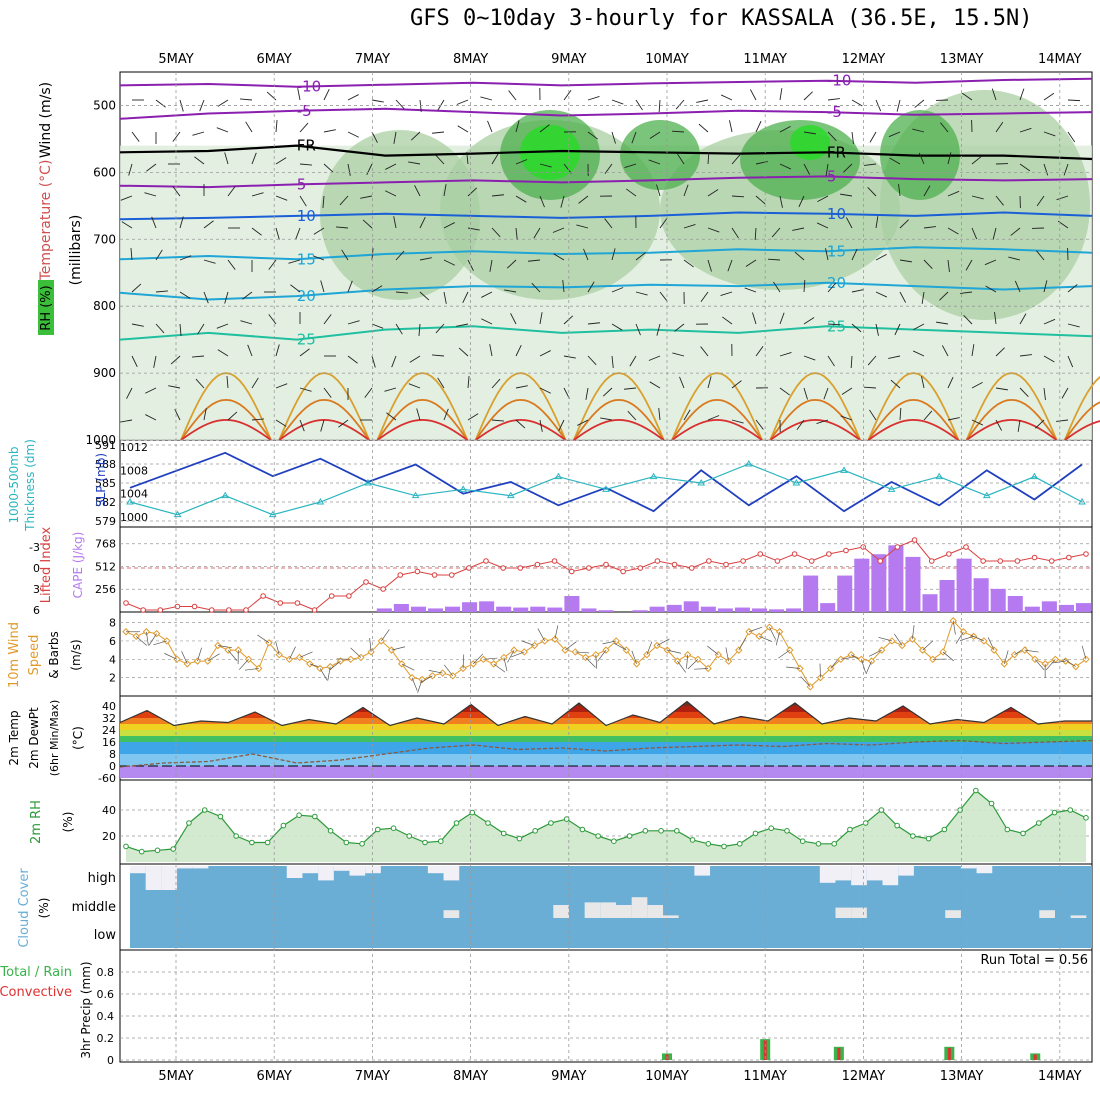 Image resolution: width=1100 pixels, height=1100 pixels. Describe the element at coordinates (105, 566) in the screenshot. I see `cape-tick-label: 512` at that location.